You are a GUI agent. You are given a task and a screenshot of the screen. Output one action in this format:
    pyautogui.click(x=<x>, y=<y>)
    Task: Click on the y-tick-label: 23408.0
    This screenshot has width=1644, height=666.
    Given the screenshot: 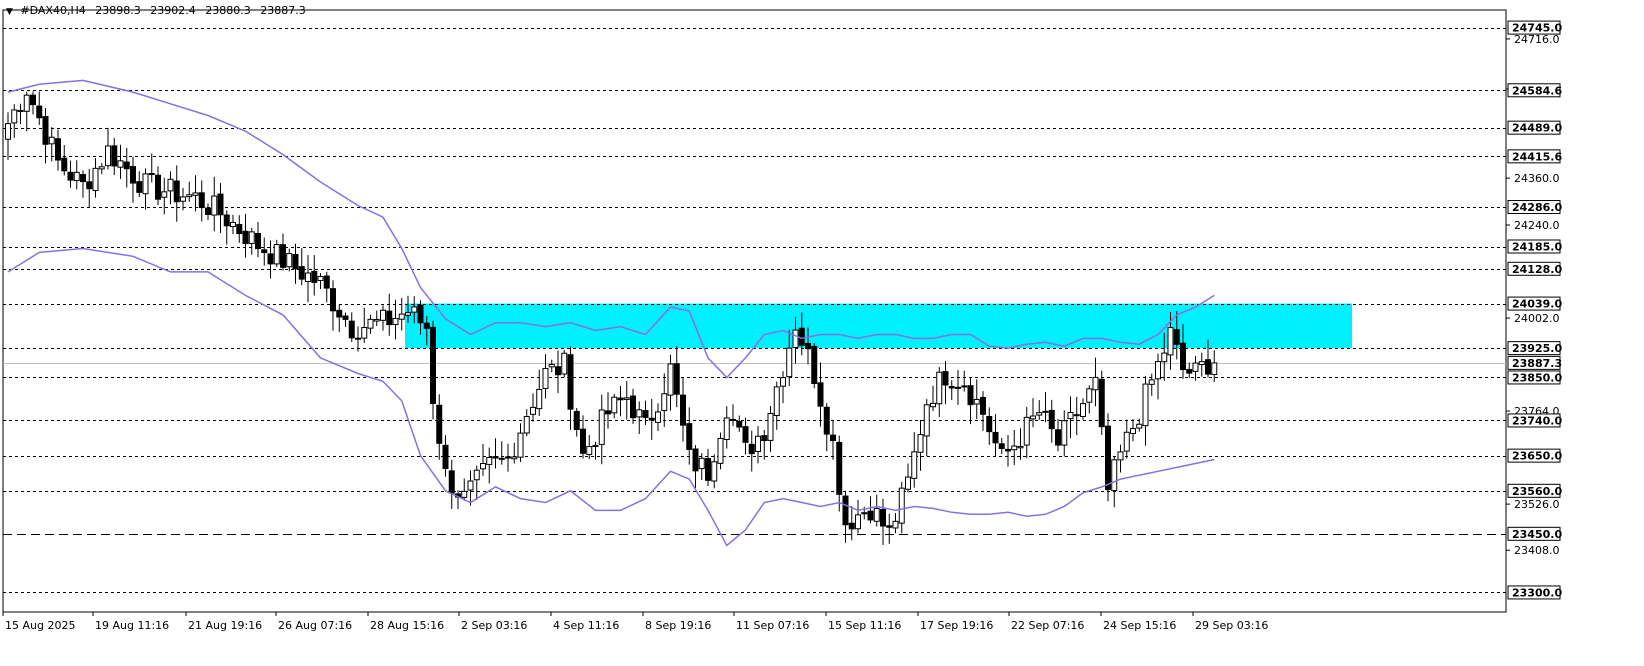 What is the action you would take?
    pyautogui.click(x=1537, y=550)
    